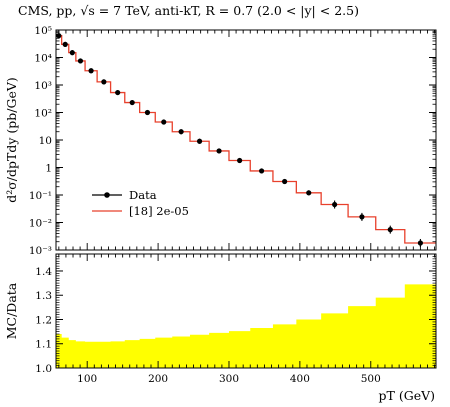 The image size is (450, 407). Describe the element at coordinates (40, 224) in the screenshot. I see `main-y-tick-label: 10⁻²` at that location.